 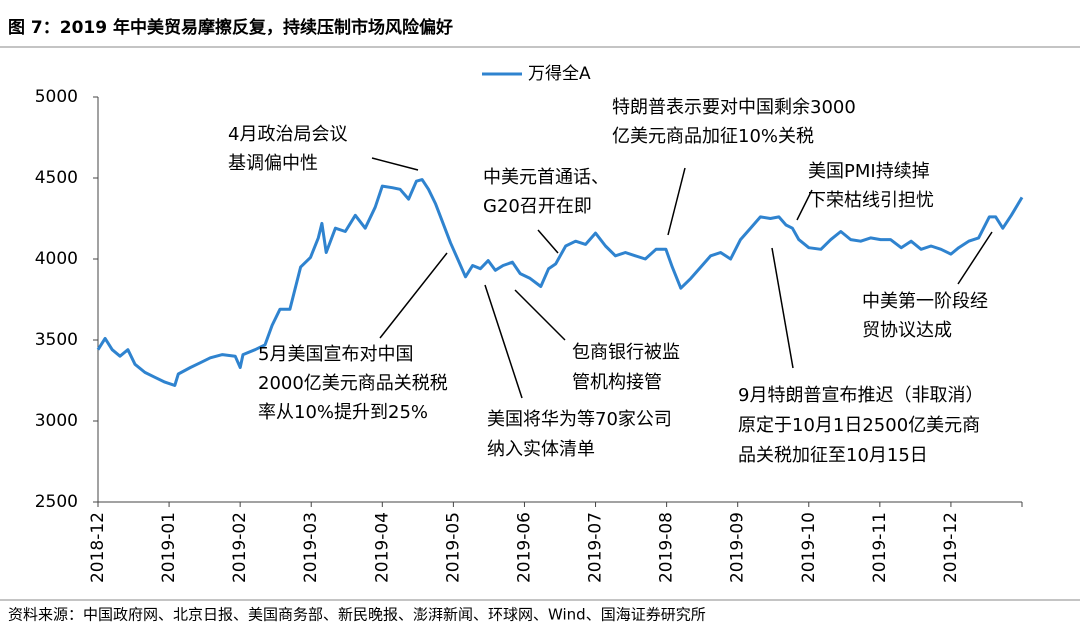 I want to click on x-tick-label: 2019-11, so click(x=880, y=547).